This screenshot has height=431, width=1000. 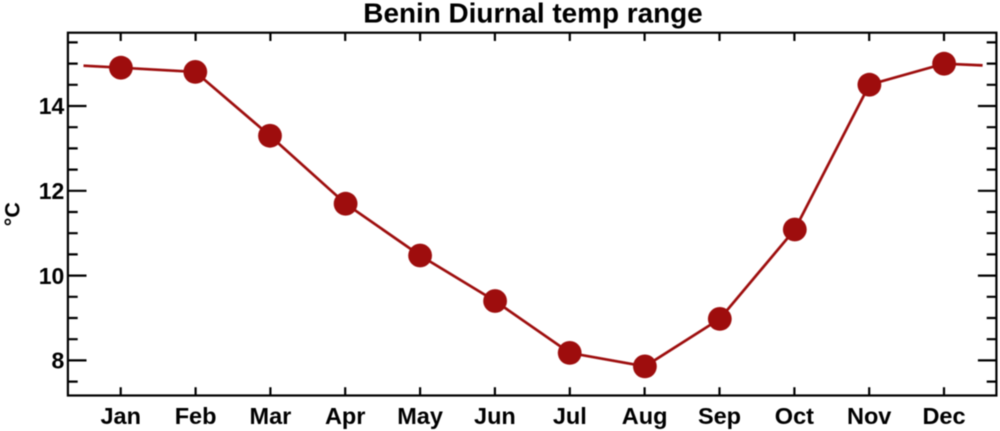 What do you see at coordinates (271, 416) in the screenshot?
I see `svg-text: Mar` at bounding box center [271, 416].